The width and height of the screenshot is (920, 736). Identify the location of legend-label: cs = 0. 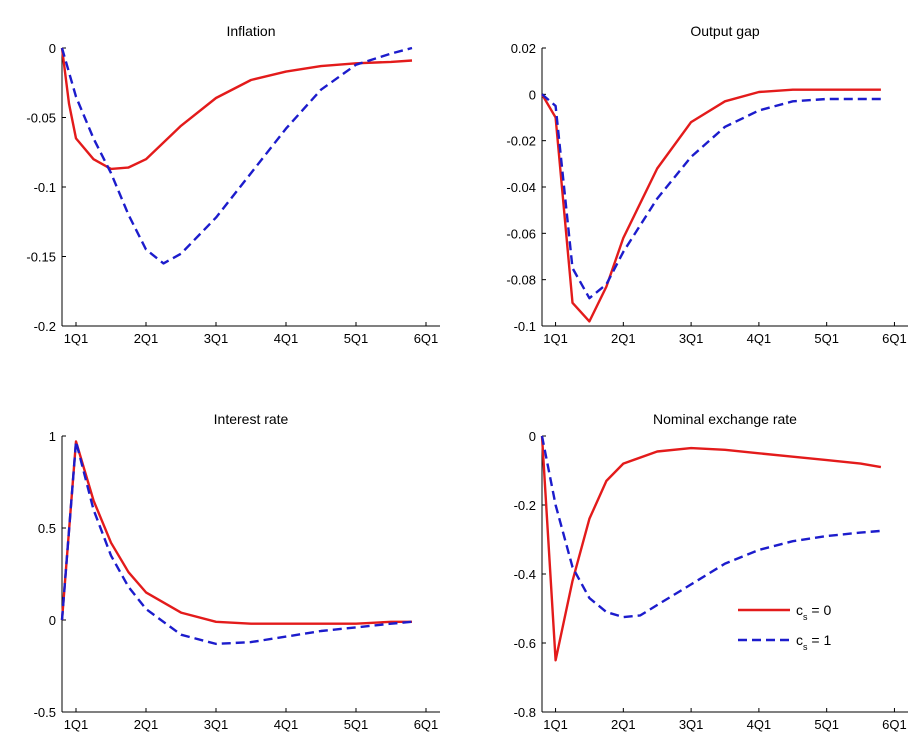
(813, 612).